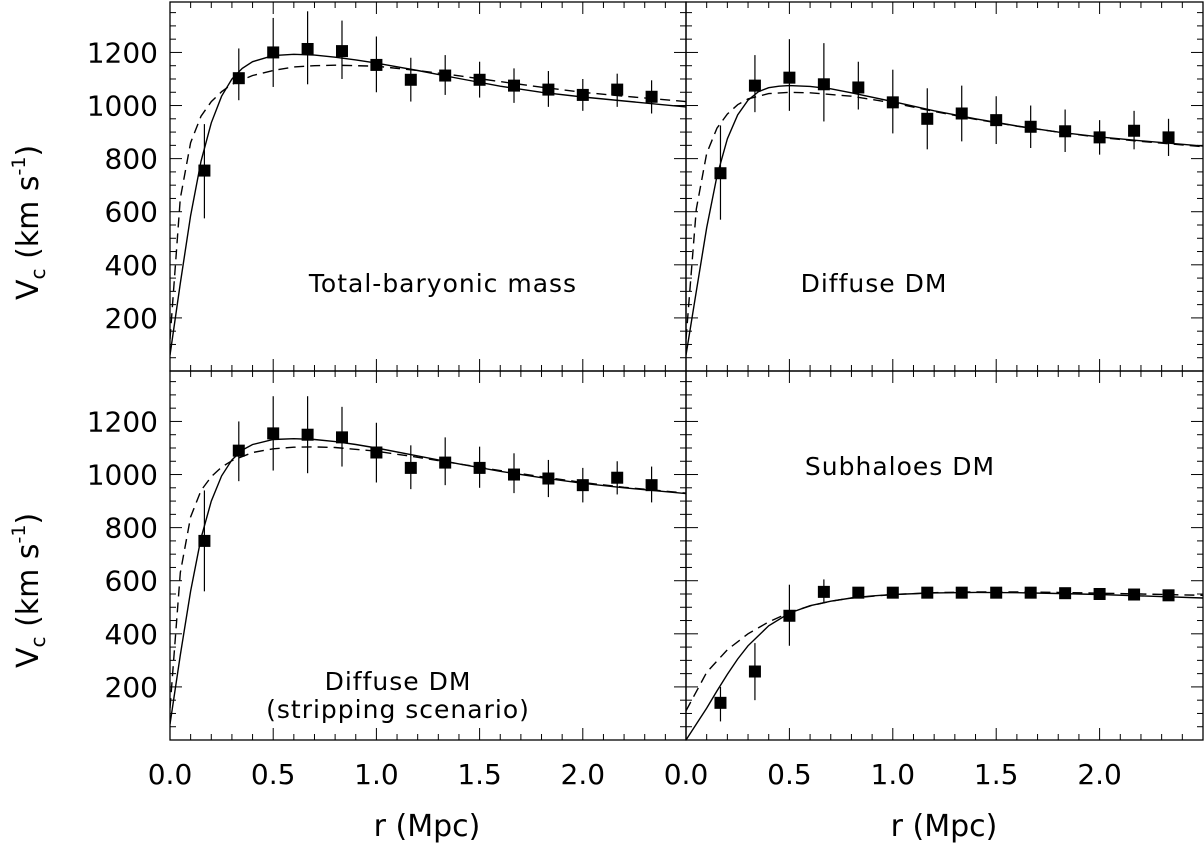 The width and height of the screenshot is (1204, 848). I want to click on panel-label: Total-baryonic mass, so click(442, 283).